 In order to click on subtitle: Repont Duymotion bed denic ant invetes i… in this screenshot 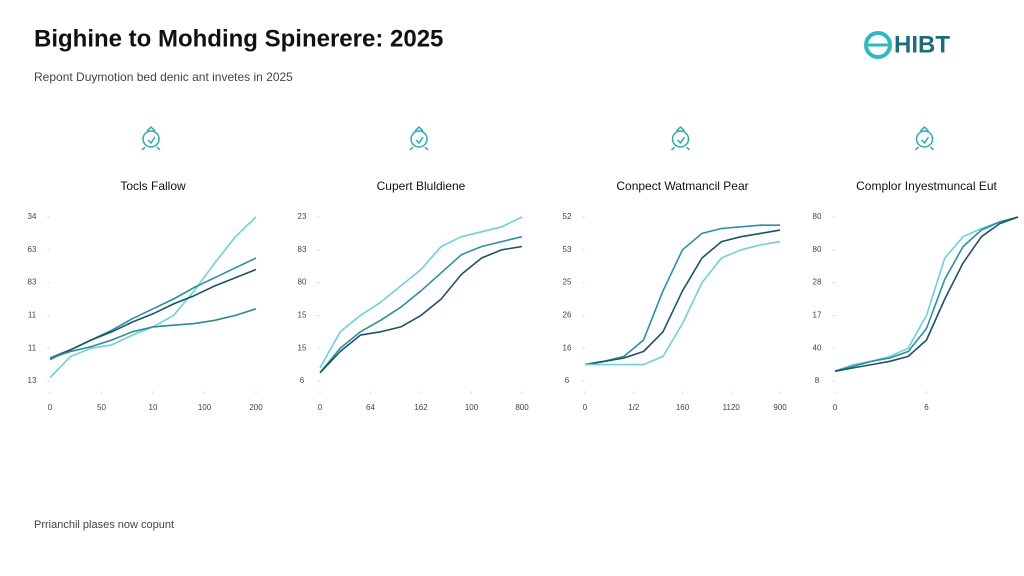, I will do `click(163, 77)`.